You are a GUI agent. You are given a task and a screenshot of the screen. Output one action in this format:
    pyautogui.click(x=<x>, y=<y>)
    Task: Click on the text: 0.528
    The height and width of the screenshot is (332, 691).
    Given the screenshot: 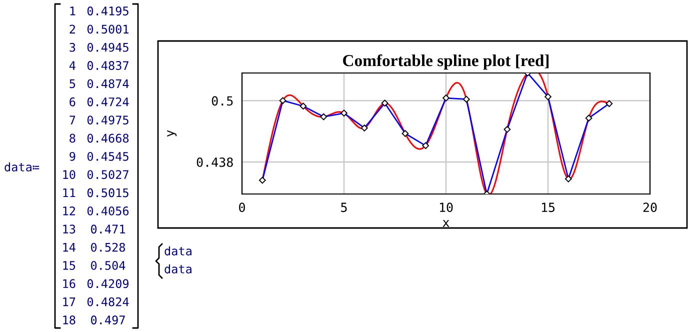 What is the action you would take?
    pyautogui.click(x=108, y=247)
    